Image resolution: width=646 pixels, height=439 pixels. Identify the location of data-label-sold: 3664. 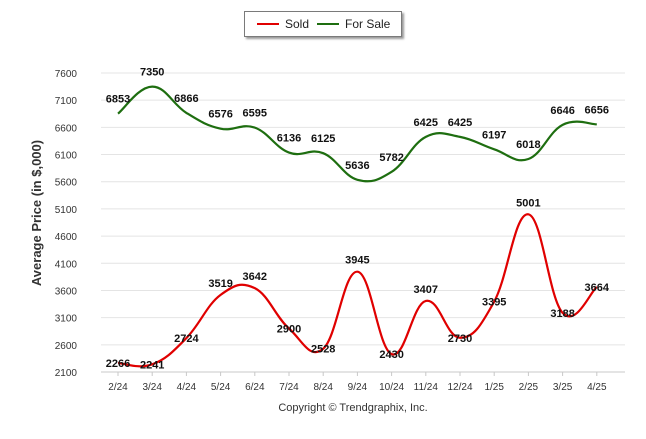
(597, 288).